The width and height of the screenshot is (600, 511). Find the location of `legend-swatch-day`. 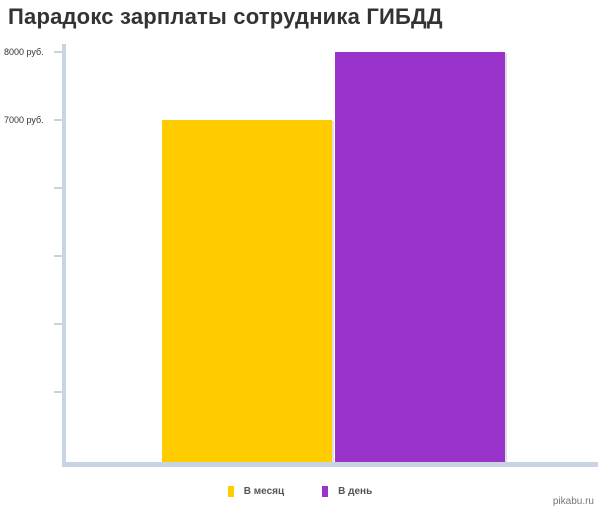

legend-swatch-day is located at coordinates (325, 491).